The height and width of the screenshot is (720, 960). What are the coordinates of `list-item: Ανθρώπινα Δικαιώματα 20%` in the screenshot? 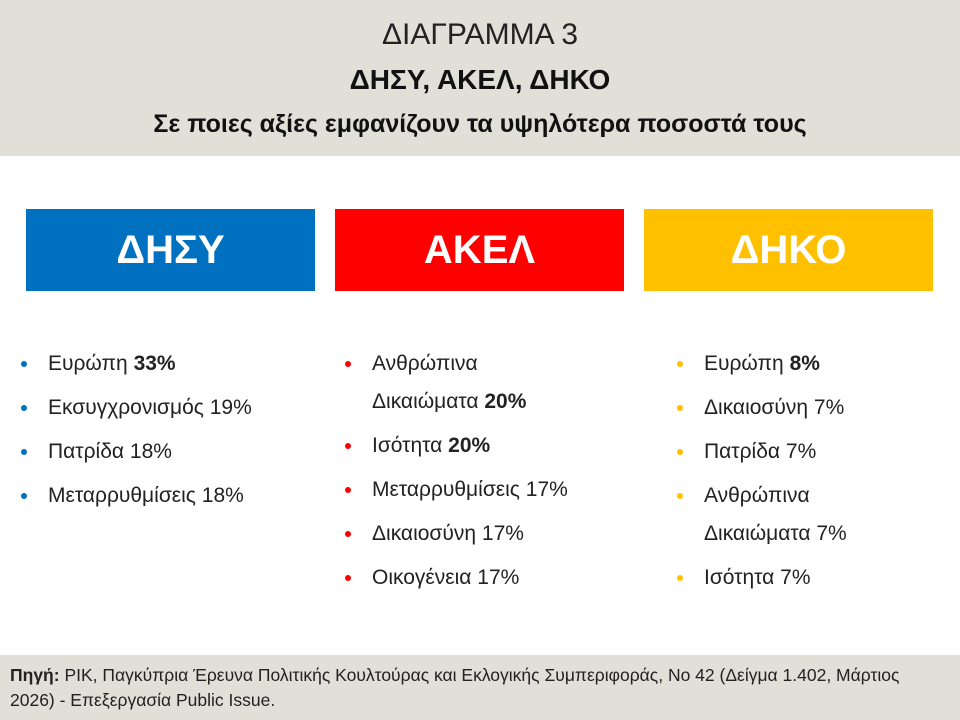 It's located at (461, 383).